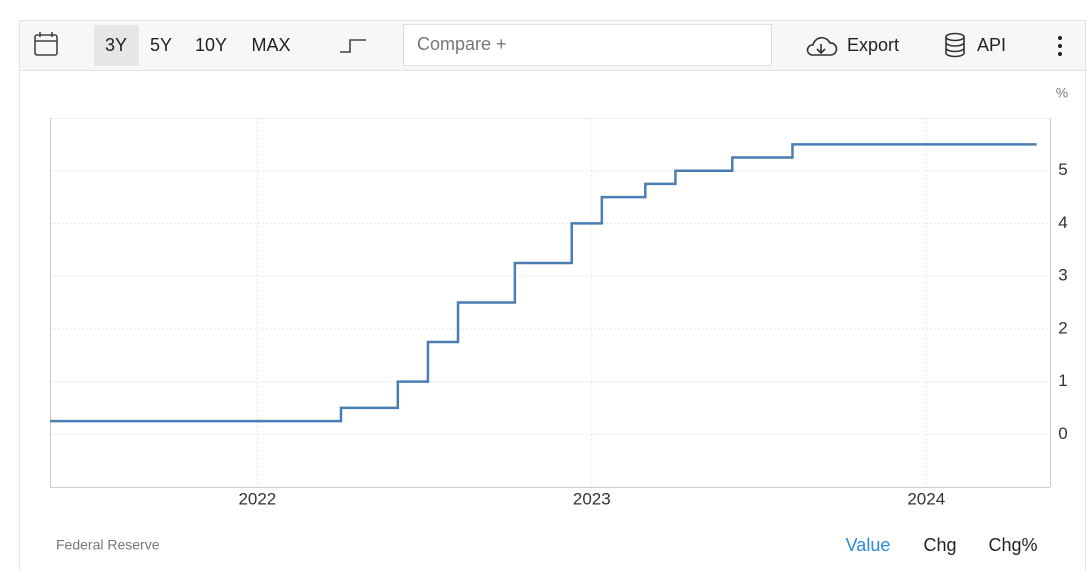  I want to click on range-button: 3Y, so click(116, 45).